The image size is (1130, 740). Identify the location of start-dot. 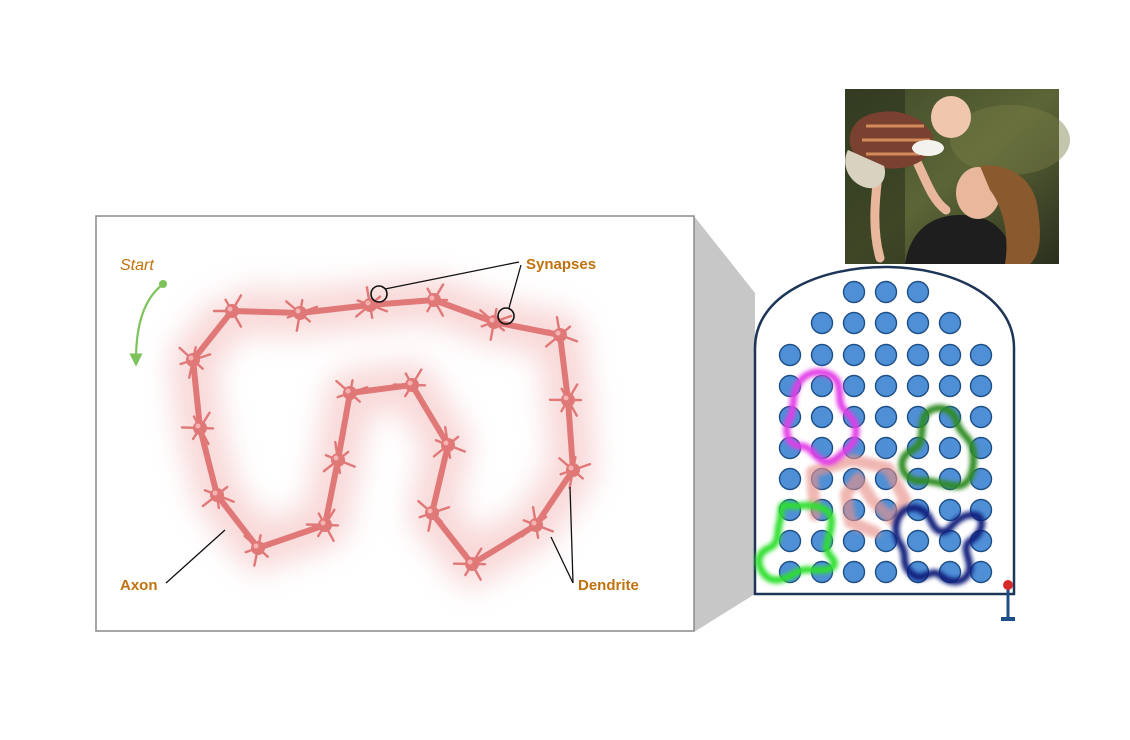
(163, 284).